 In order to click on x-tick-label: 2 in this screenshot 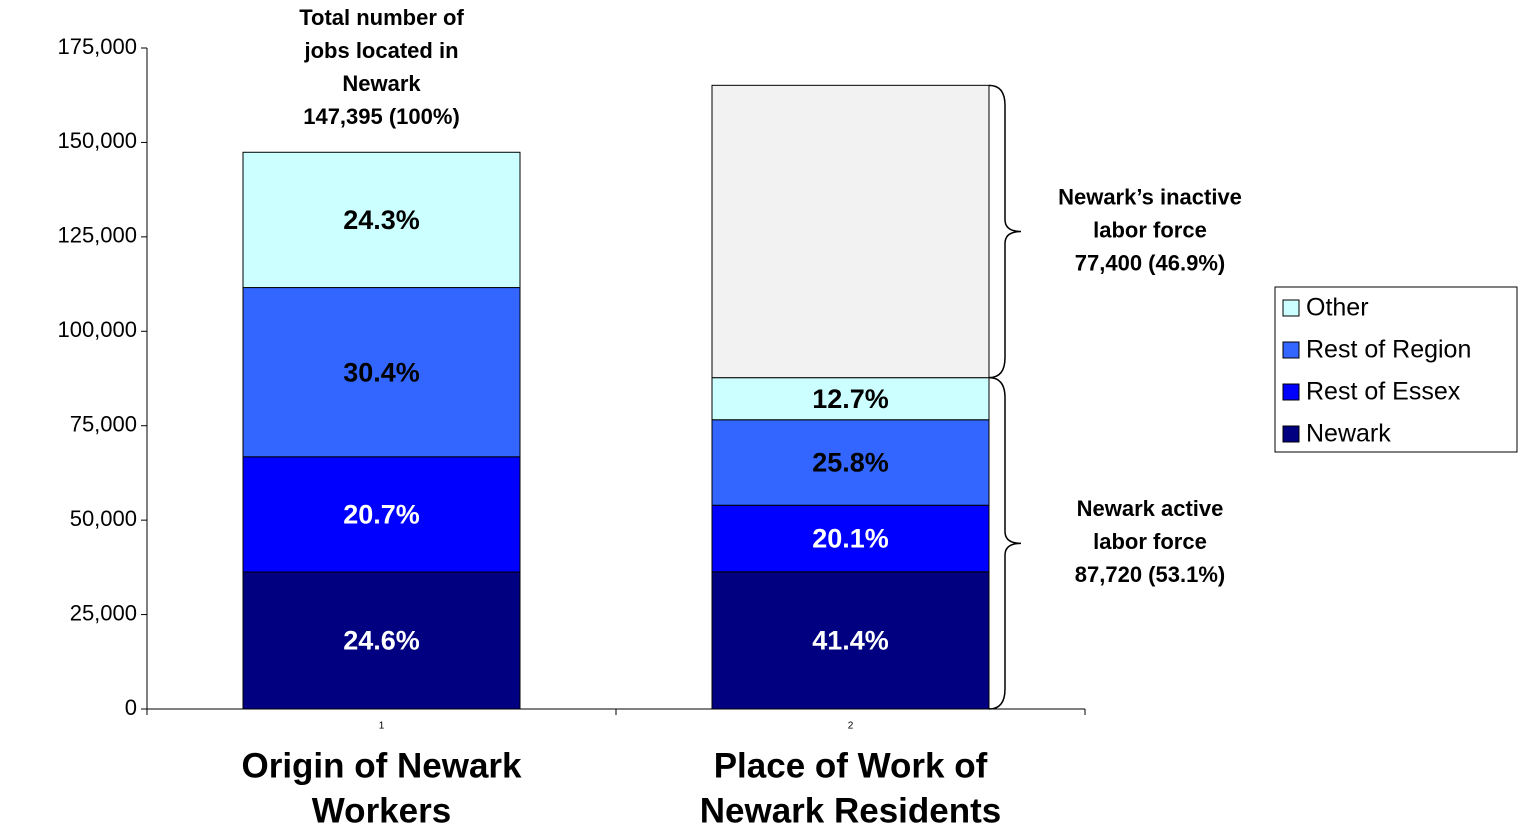, I will do `click(851, 726)`.